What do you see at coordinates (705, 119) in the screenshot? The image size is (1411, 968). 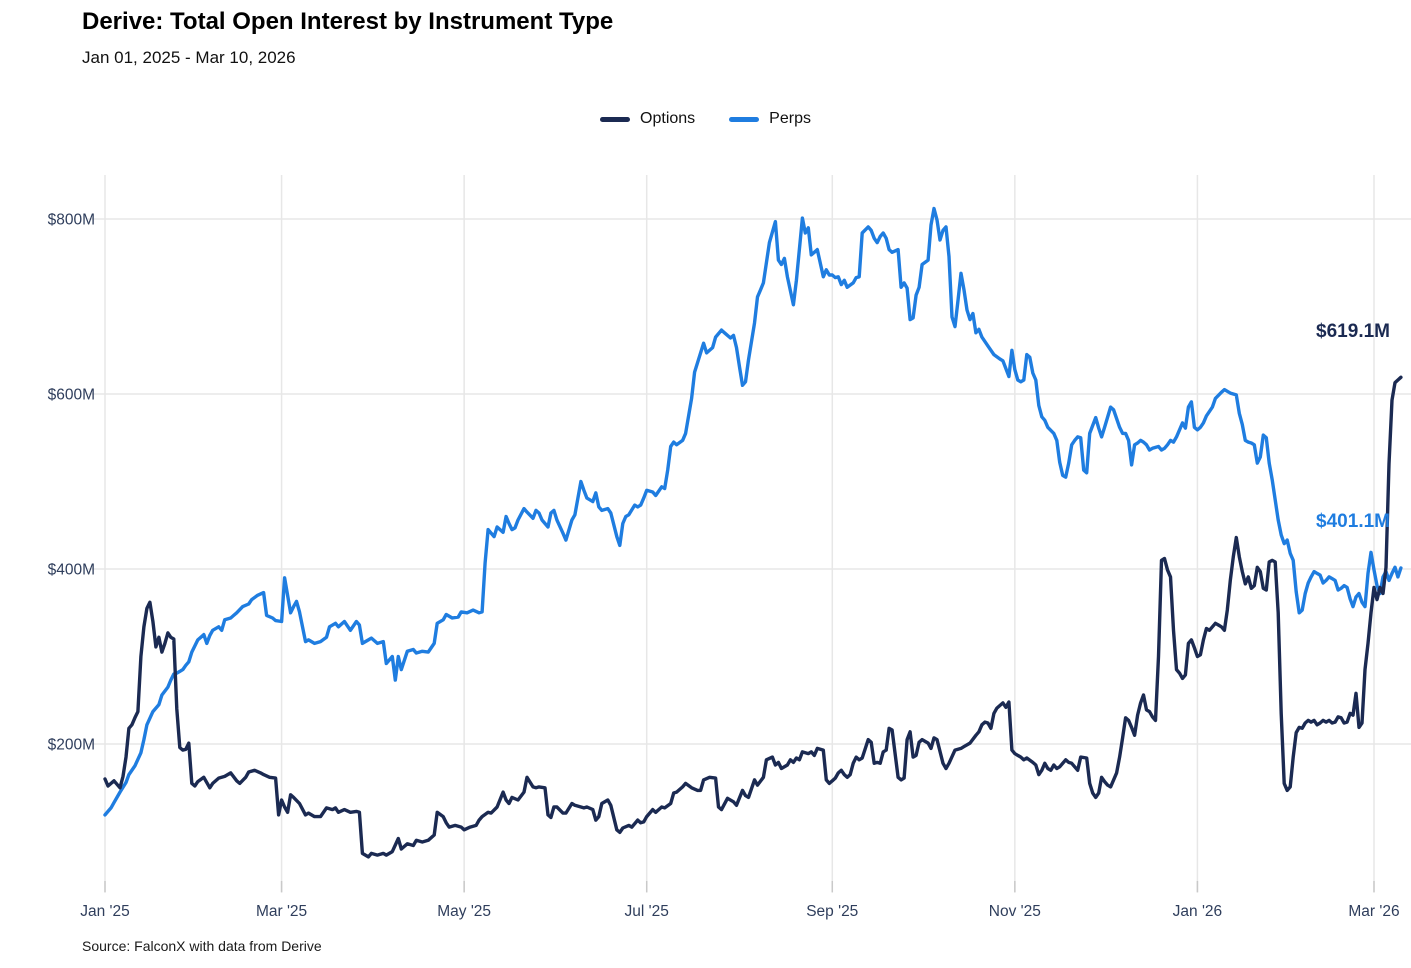 I see `legend: Options Perps` at bounding box center [705, 119].